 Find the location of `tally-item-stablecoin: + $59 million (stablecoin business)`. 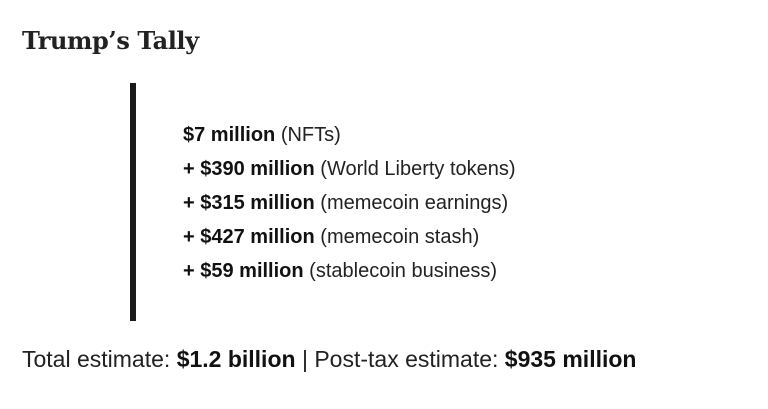

tally-item-stablecoin: + $59 million (stablecoin business) is located at coordinates (349, 271).